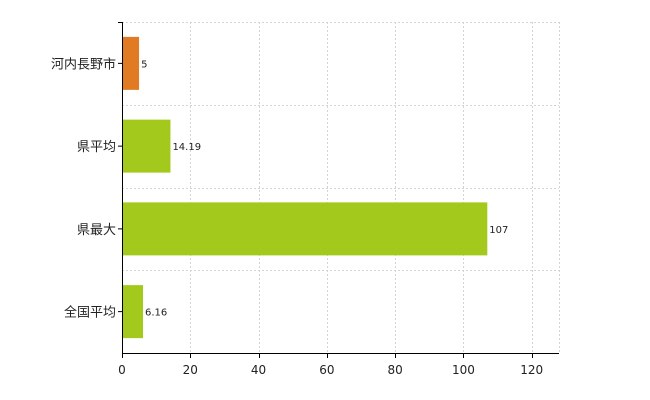  Describe the element at coordinates (122, 370) in the screenshot. I see `x-tick-label-0: 0` at that location.